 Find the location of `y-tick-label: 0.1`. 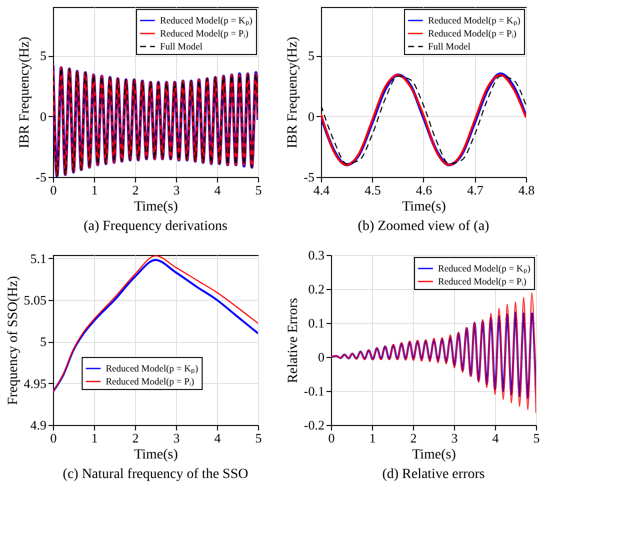

y-tick-label: 0.1 is located at coordinates (316, 323).